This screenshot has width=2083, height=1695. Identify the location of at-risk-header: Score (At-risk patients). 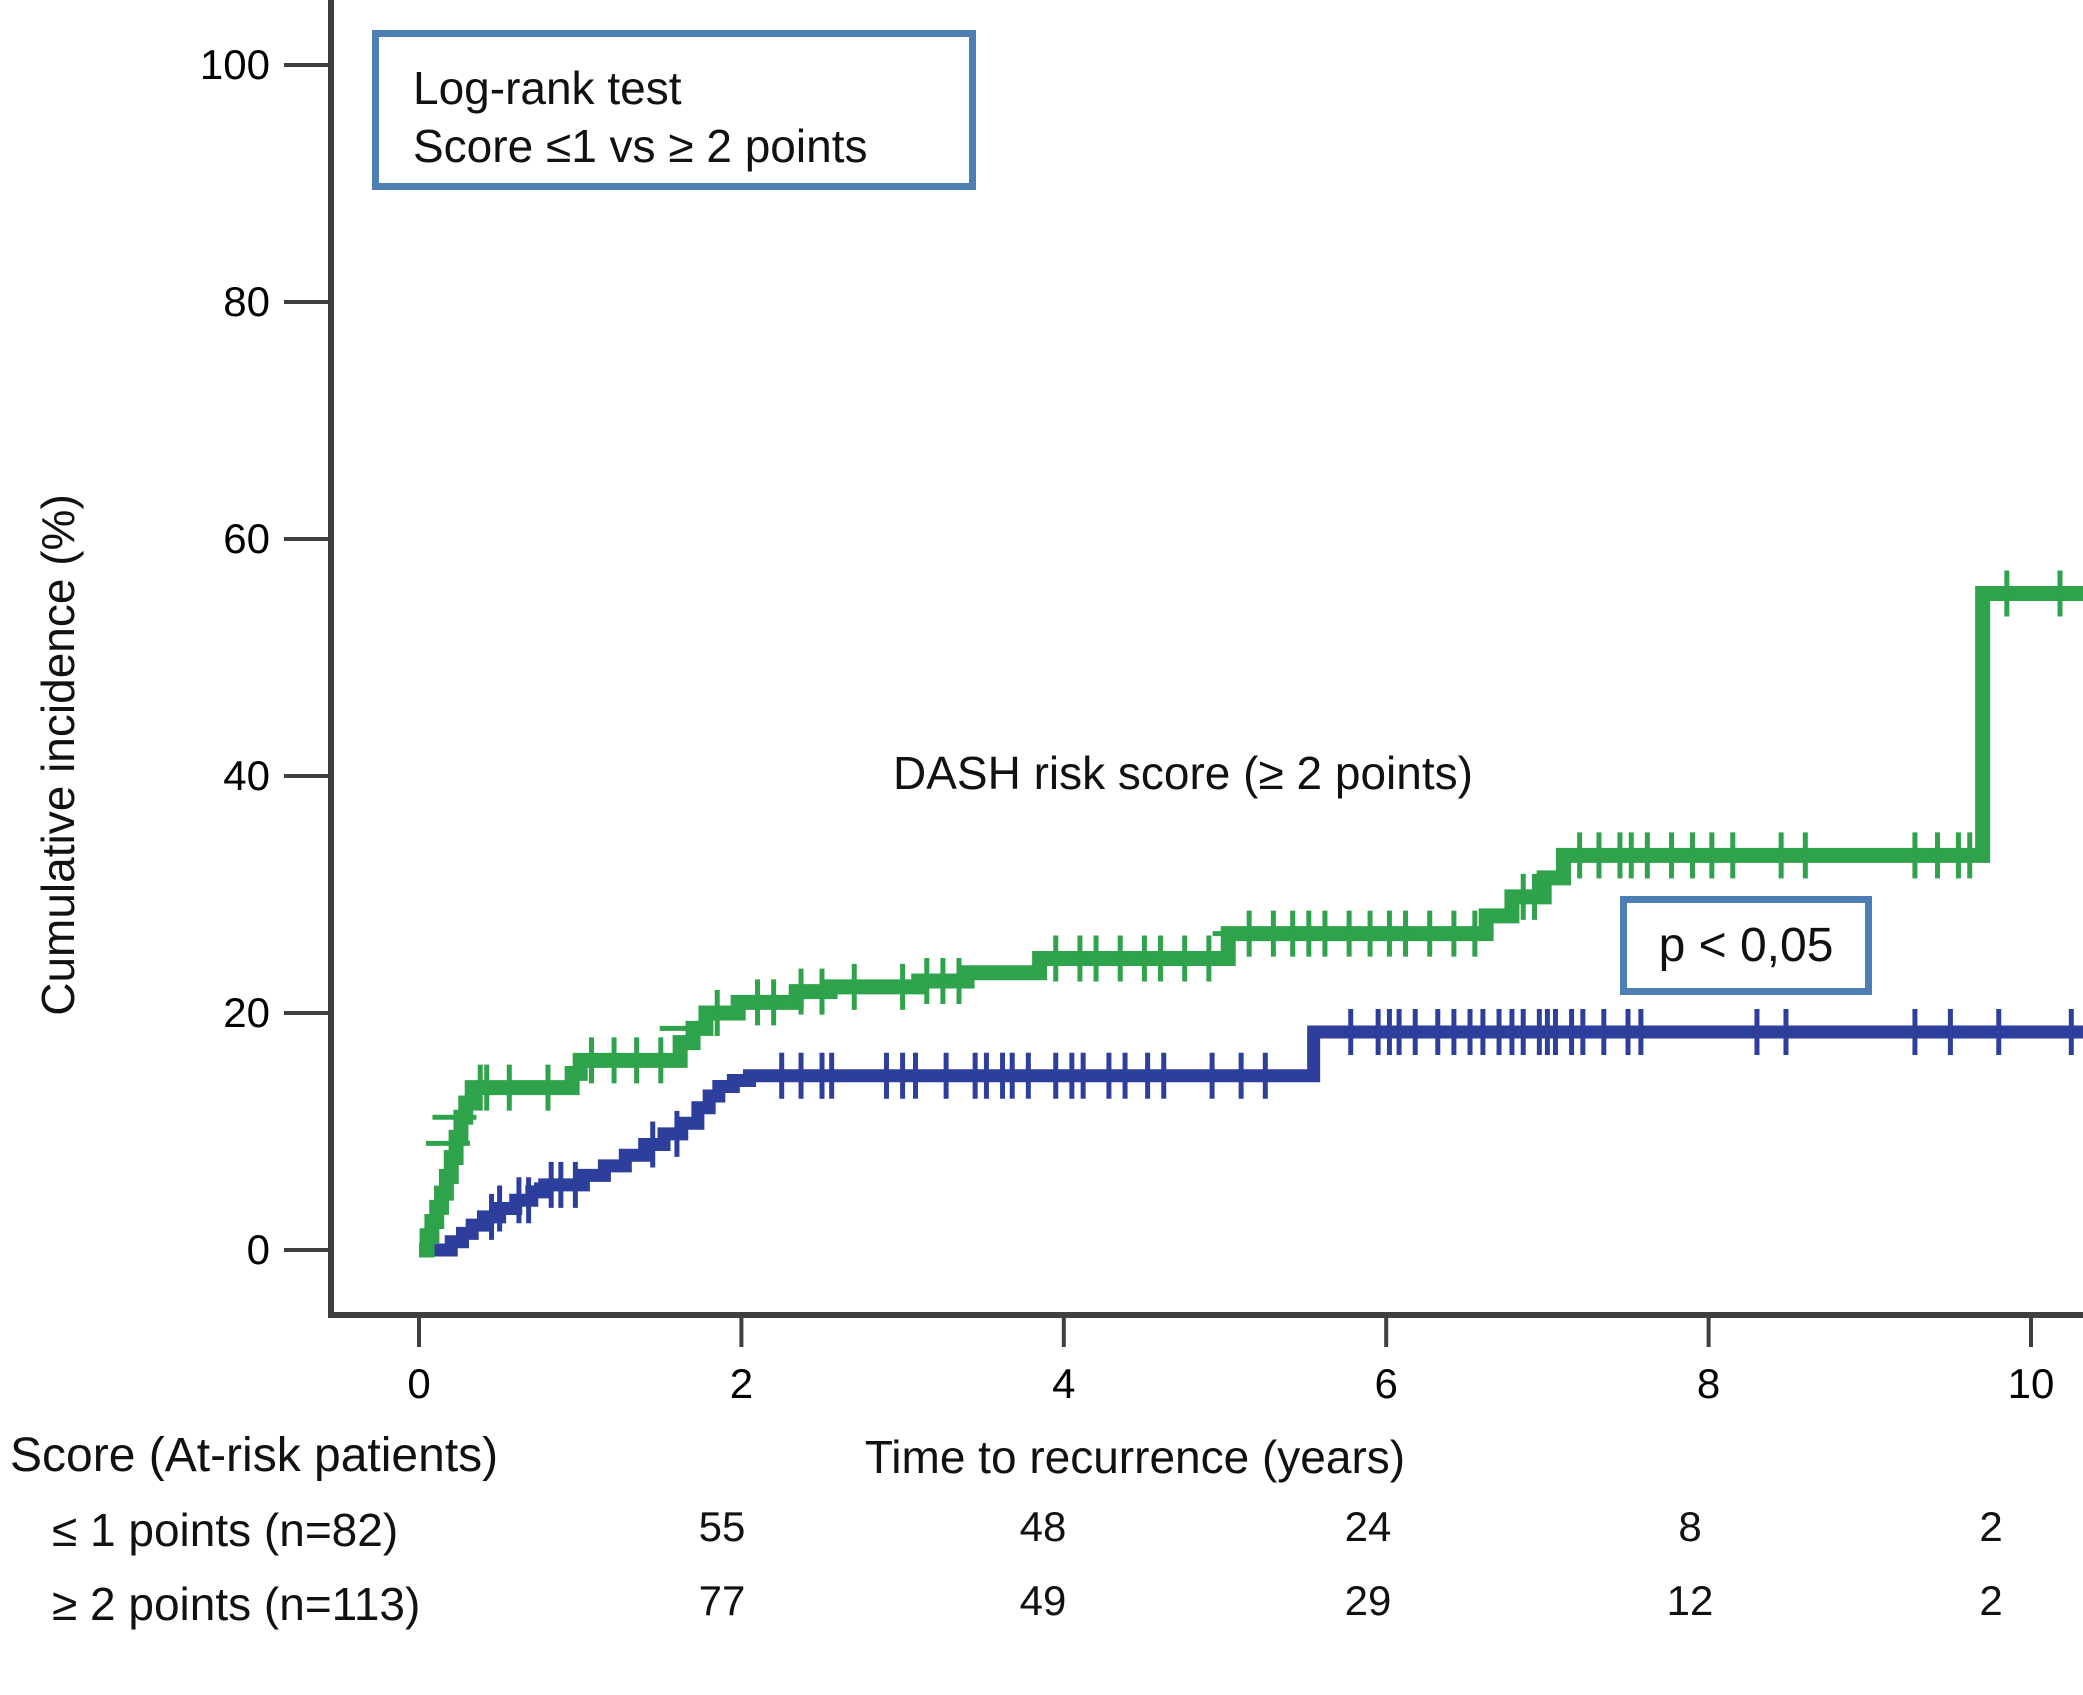
(254, 1455).